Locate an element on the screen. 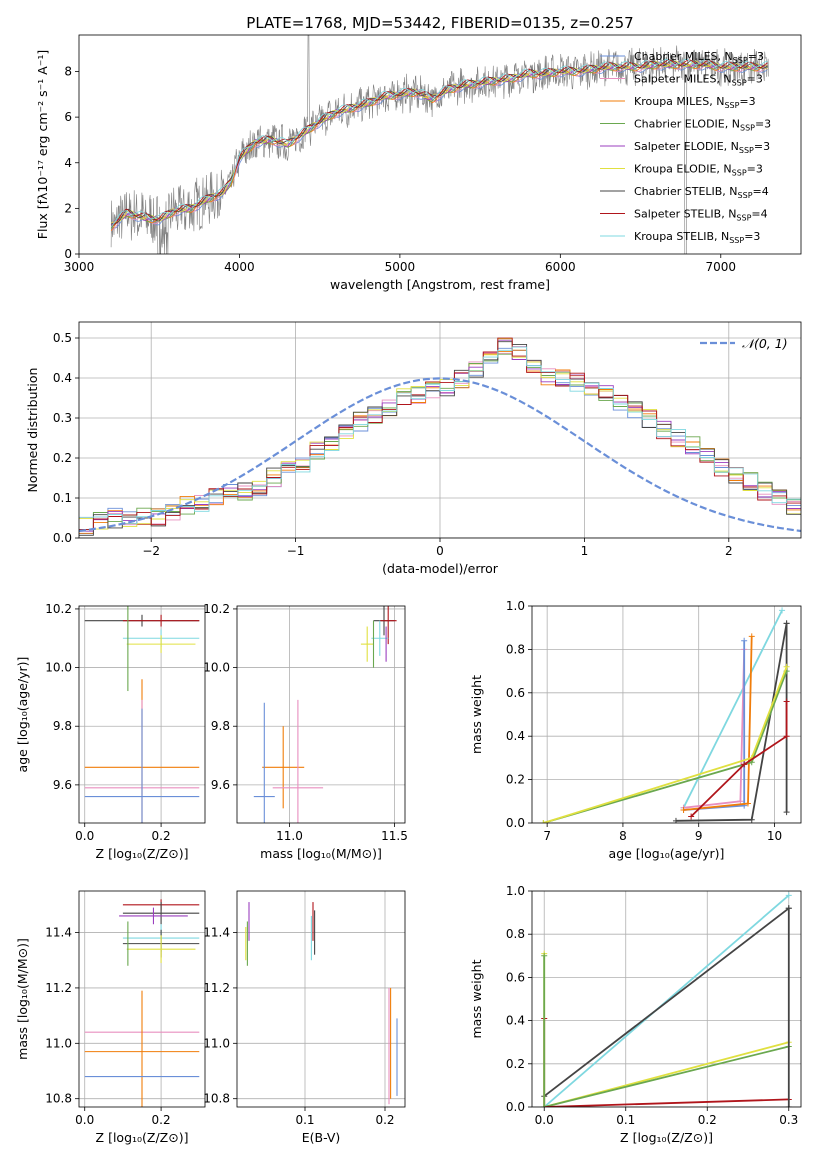 The height and width of the screenshot is (1170, 819). y-axis-label: age [log₁₀(age/yr)] is located at coordinates (22, 715).